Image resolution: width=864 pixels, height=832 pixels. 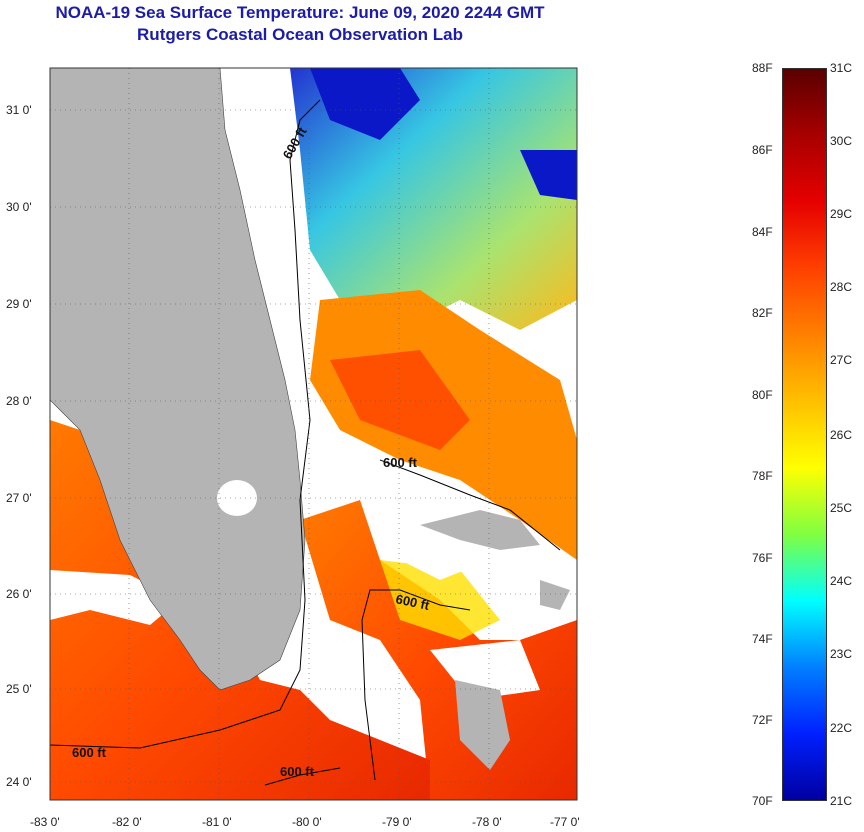 What do you see at coordinates (762, 68) in the screenshot?
I see `colorbar-f-label: 88F` at bounding box center [762, 68].